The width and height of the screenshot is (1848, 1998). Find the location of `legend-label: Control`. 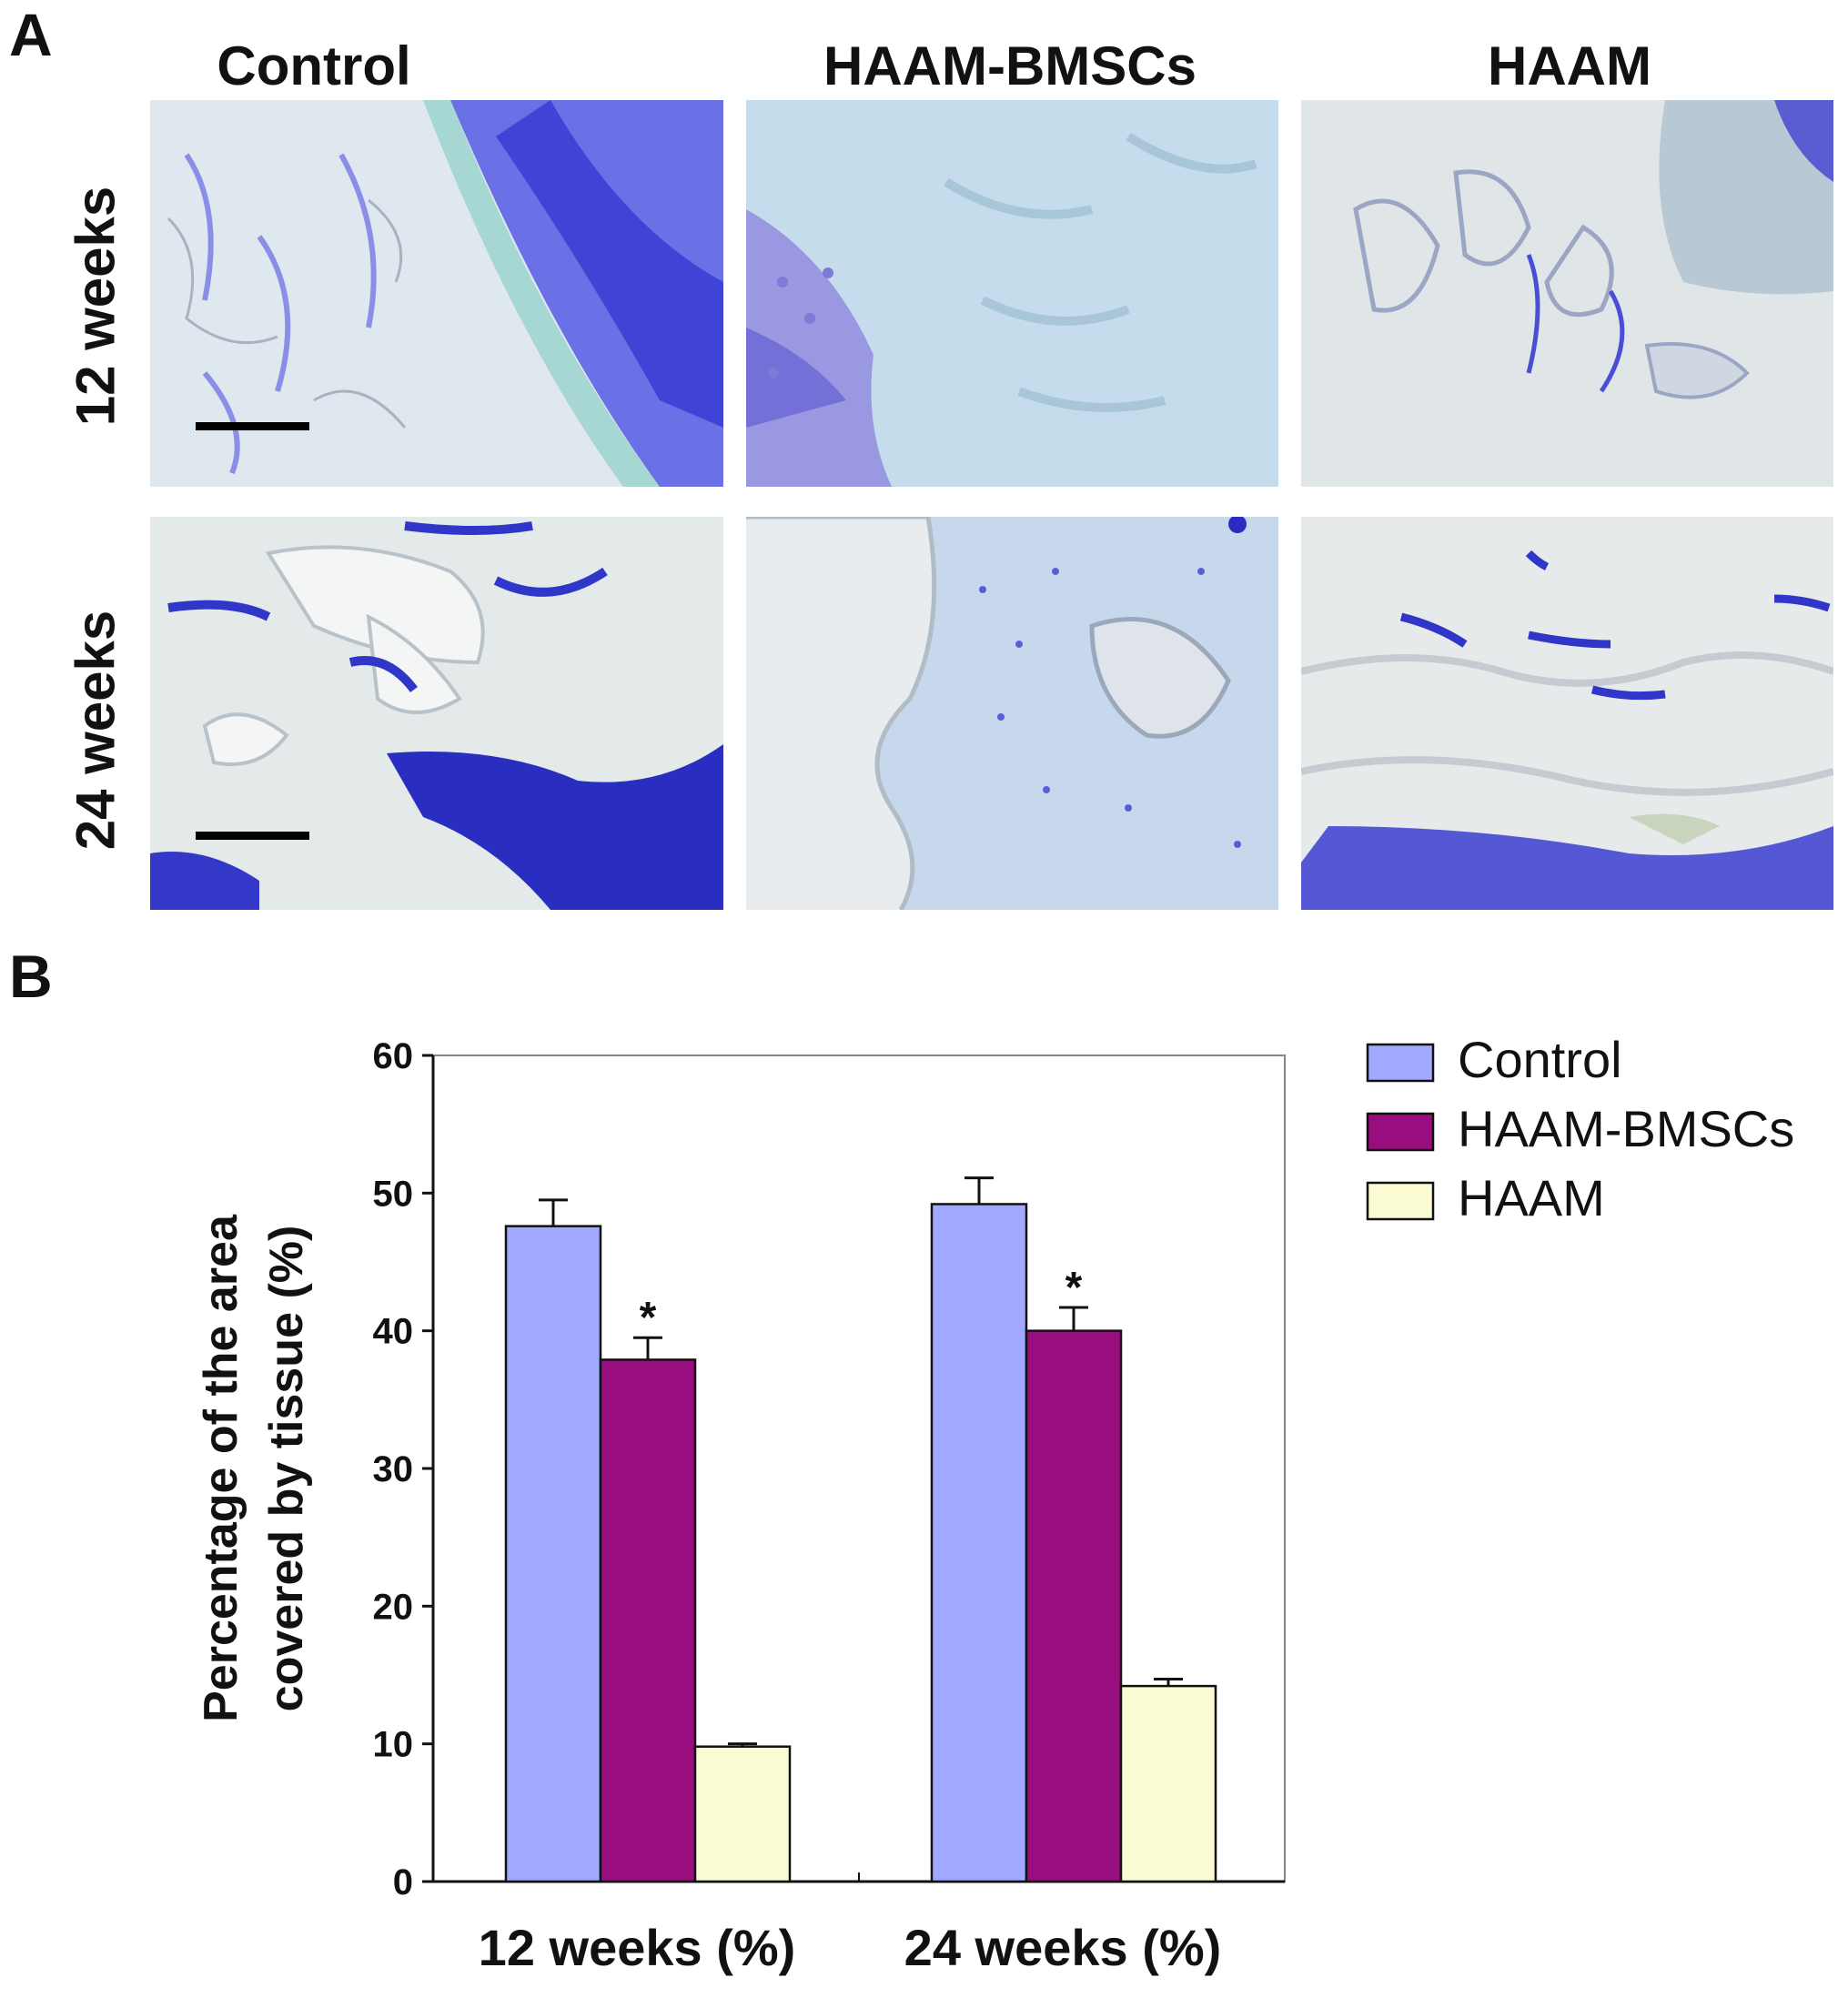

legend-label: Control is located at coordinates (1540, 1059).